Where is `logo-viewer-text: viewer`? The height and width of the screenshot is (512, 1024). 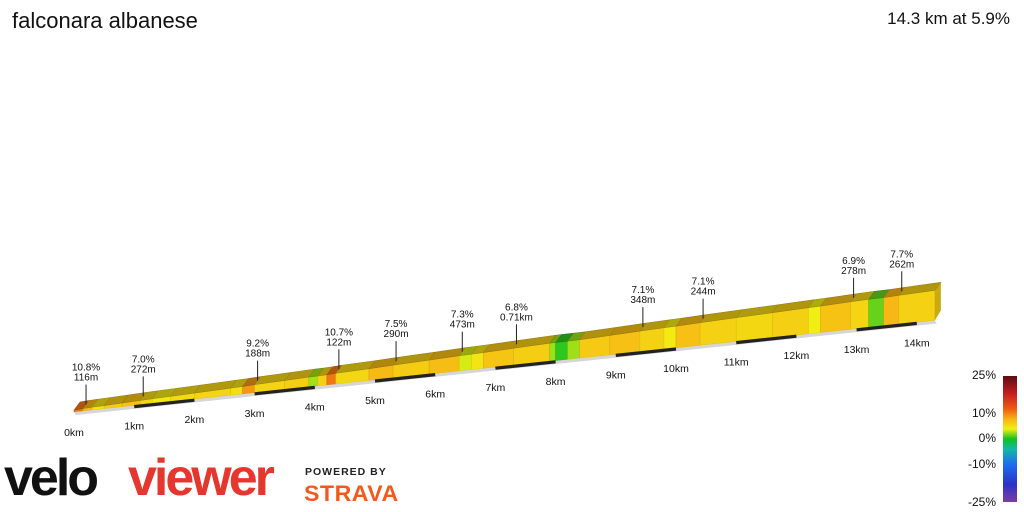
logo-viewer-text: viewer is located at coordinates (201, 478).